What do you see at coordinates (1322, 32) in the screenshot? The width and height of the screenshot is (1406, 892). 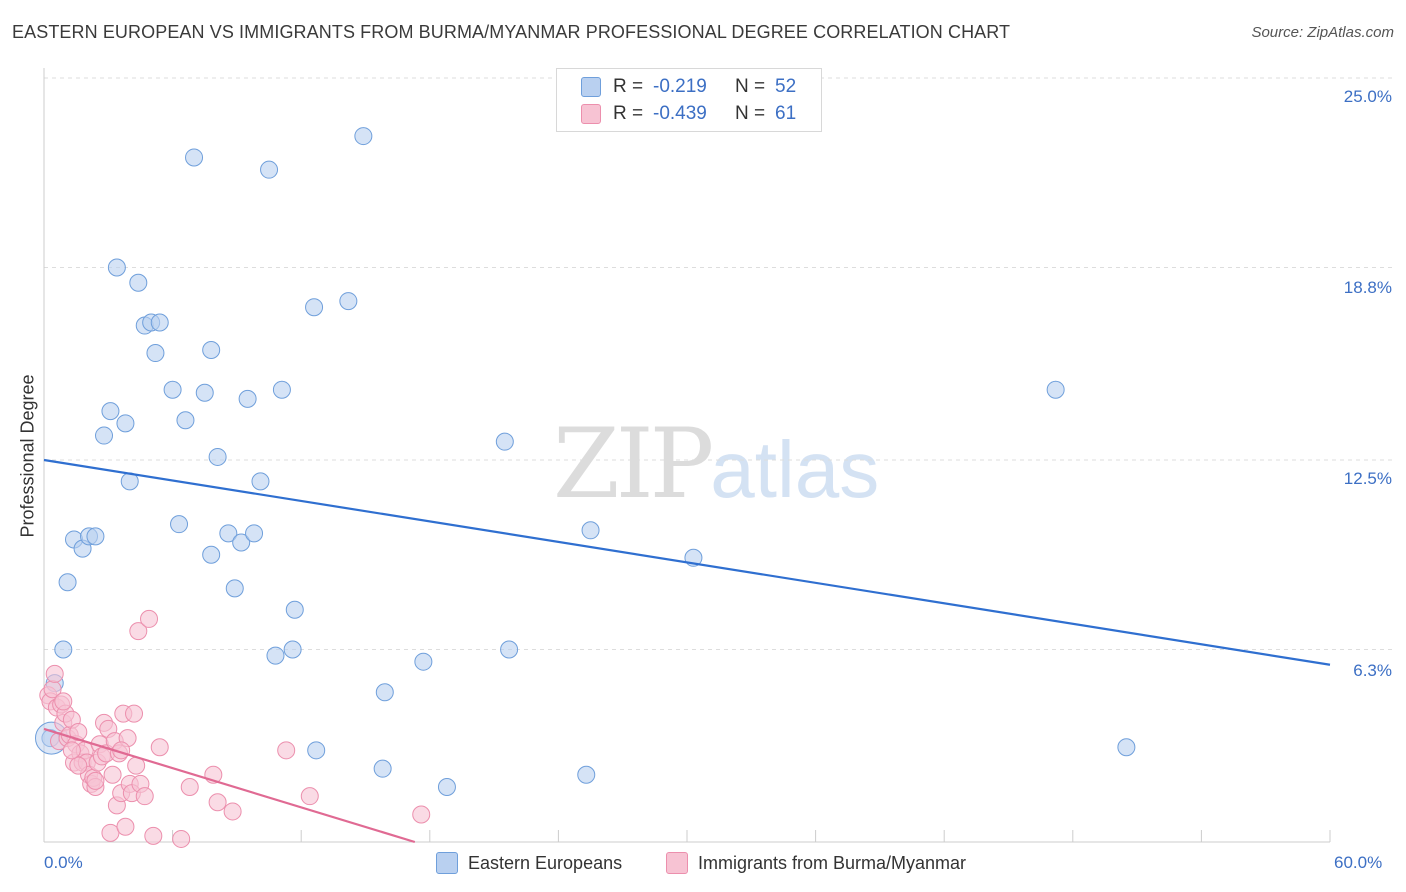 I see `source-credit: Source: ZipAtlas.com` at bounding box center [1322, 32].